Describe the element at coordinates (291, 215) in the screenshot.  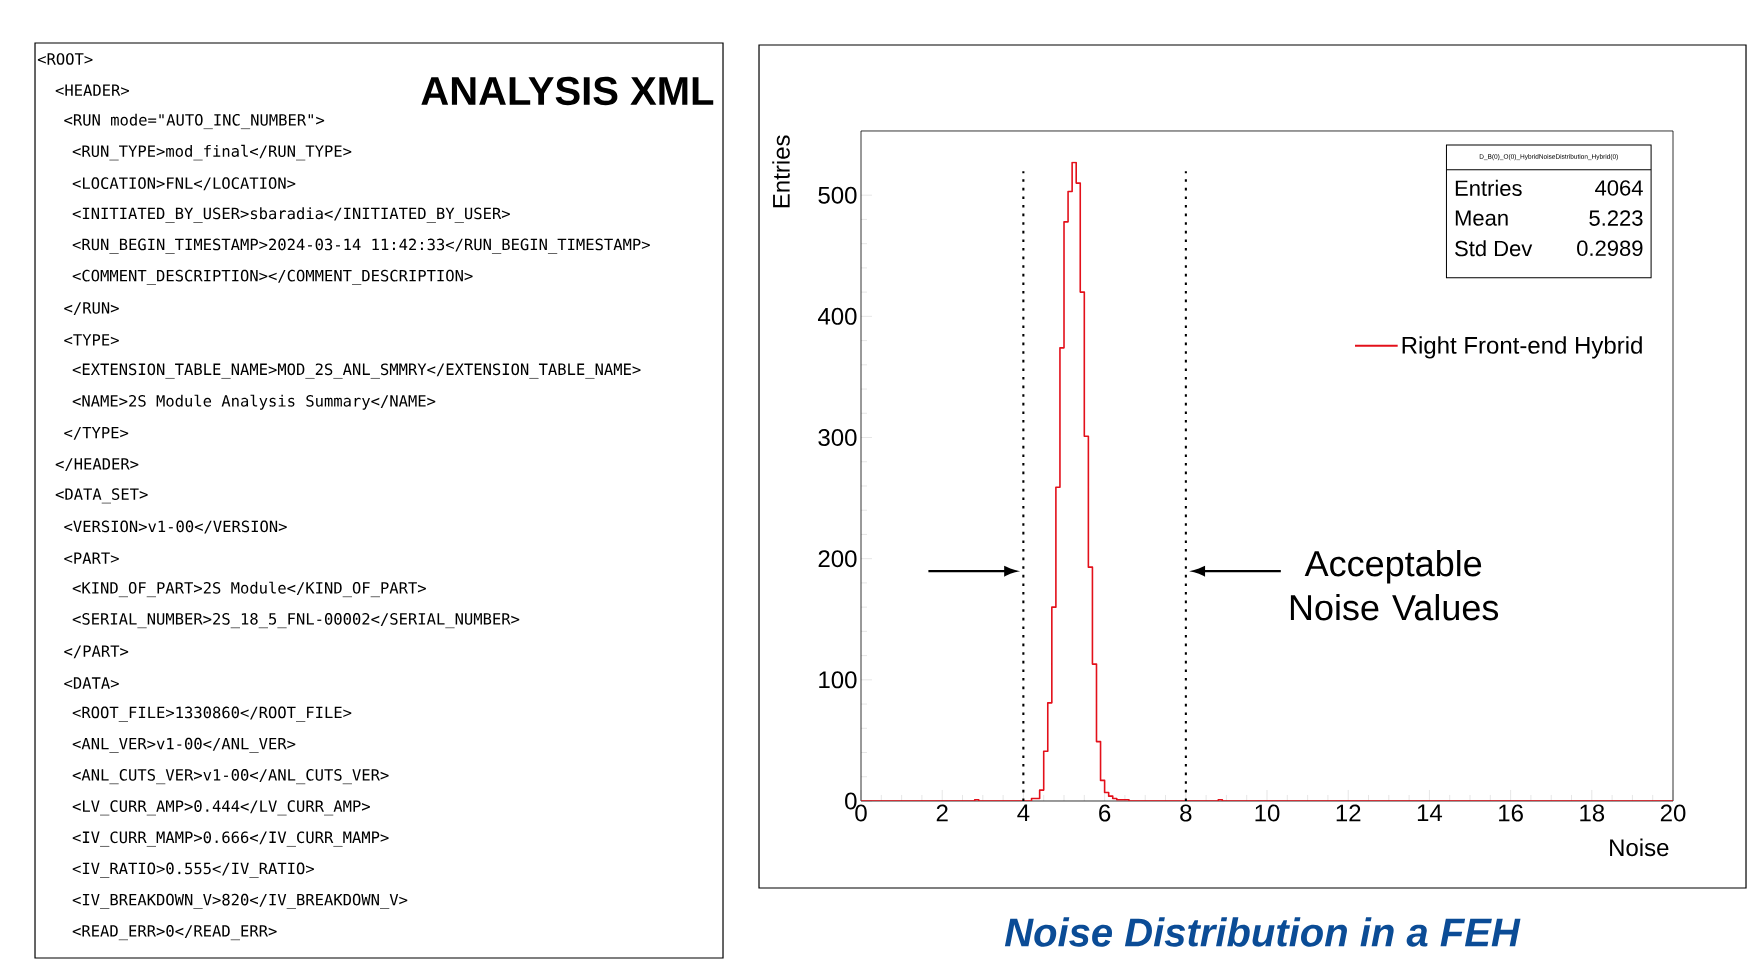
I see `text: <INITIATED_BY_USER>sbaradia</INITIATED_BY_USER>` at that location.